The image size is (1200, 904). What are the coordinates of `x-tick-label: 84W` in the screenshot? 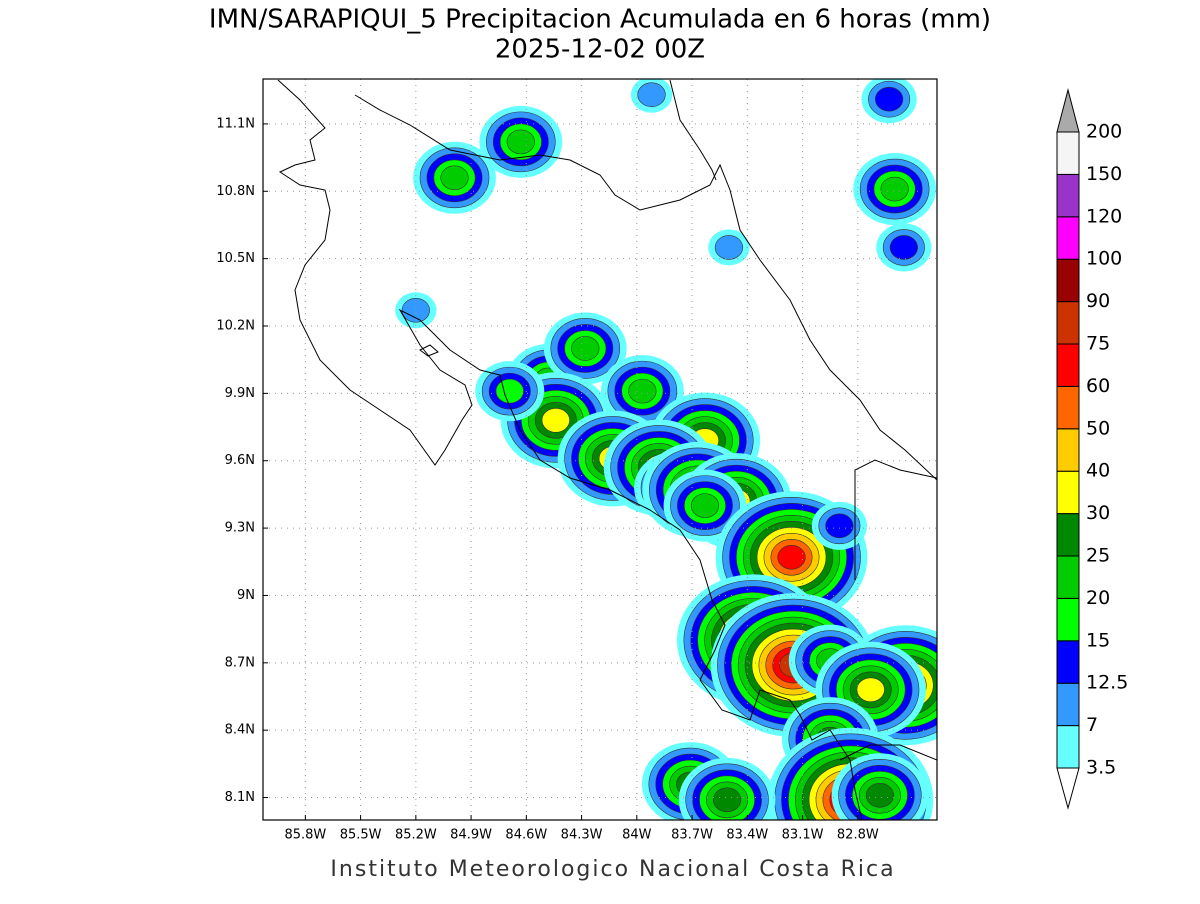 It's located at (637, 835).